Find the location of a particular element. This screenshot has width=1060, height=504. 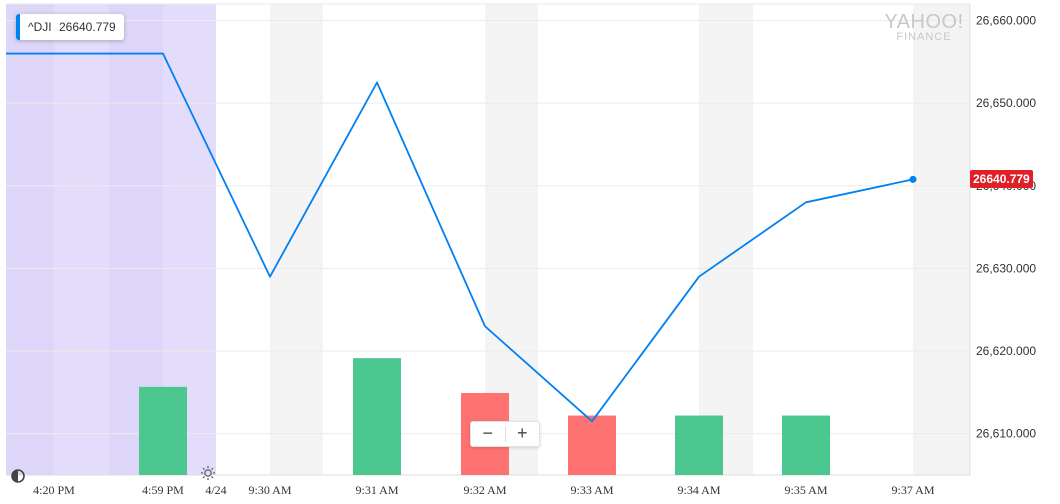

logo-line2: FINANCE is located at coordinates (924, 37).